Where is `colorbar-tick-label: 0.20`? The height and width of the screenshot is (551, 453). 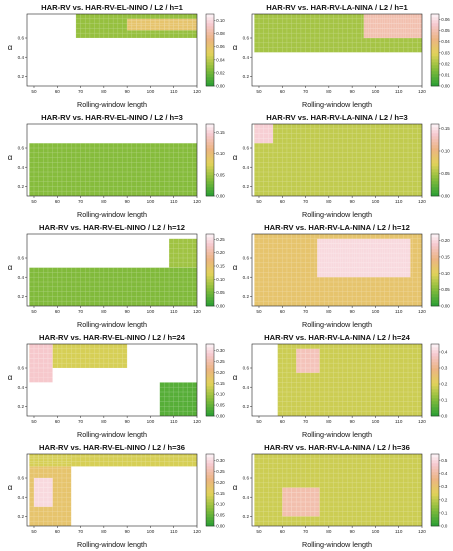
colorbar-tick-label: 0.20 is located at coordinates (445, 240).